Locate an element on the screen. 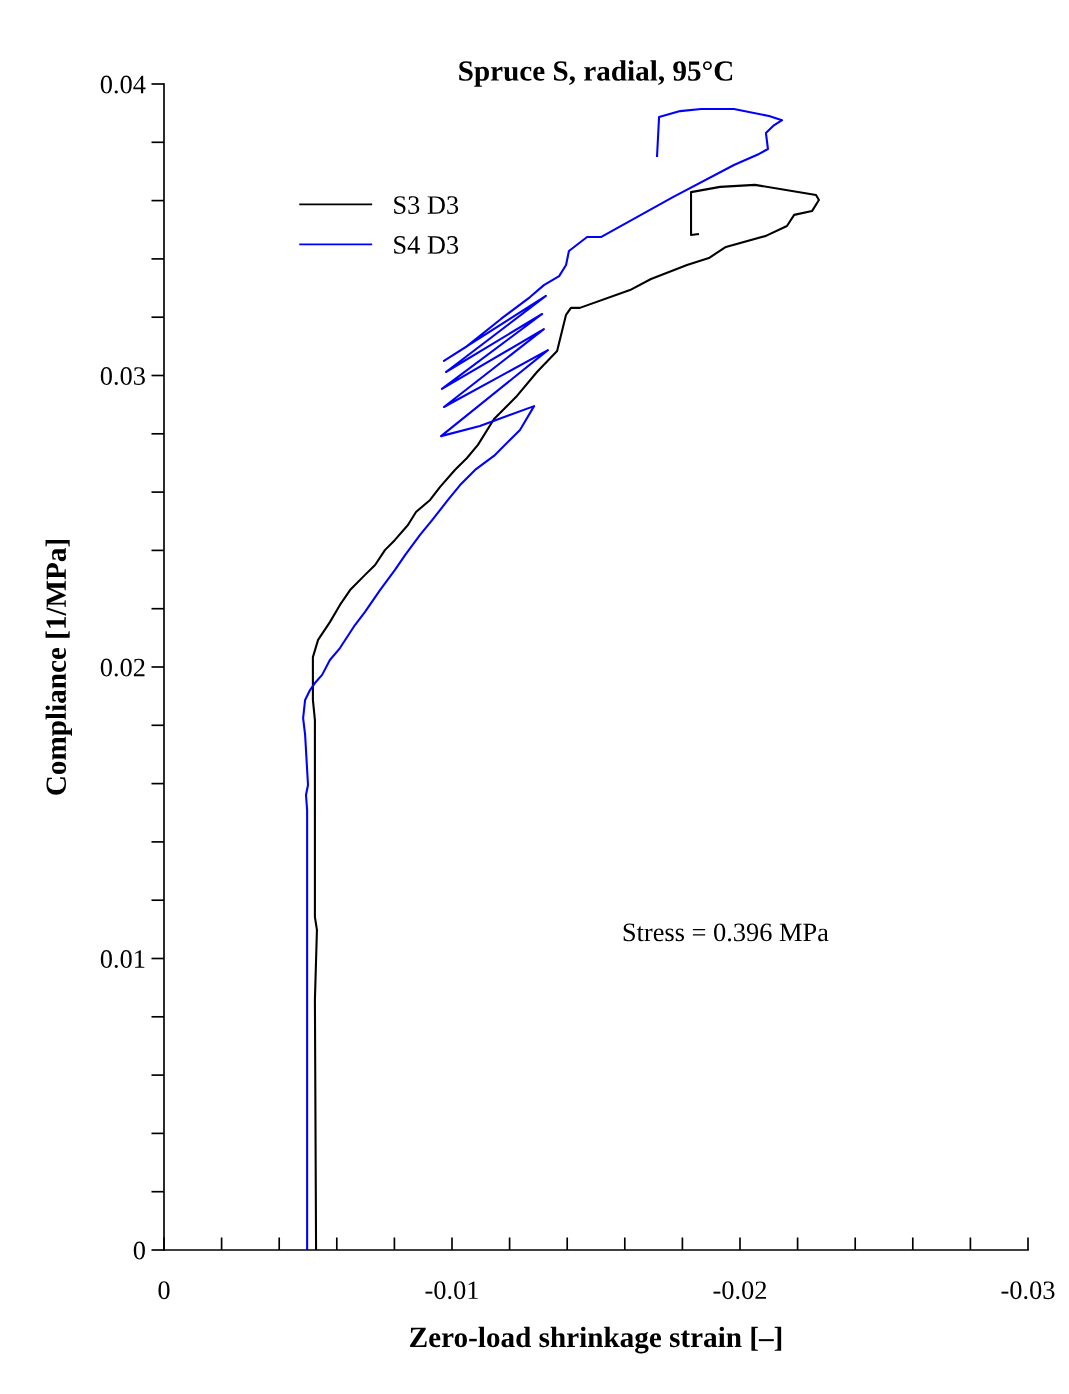 This screenshot has width=1069, height=1394. chart-title: Spruce S, radial, 95°C is located at coordinates (596, 73).